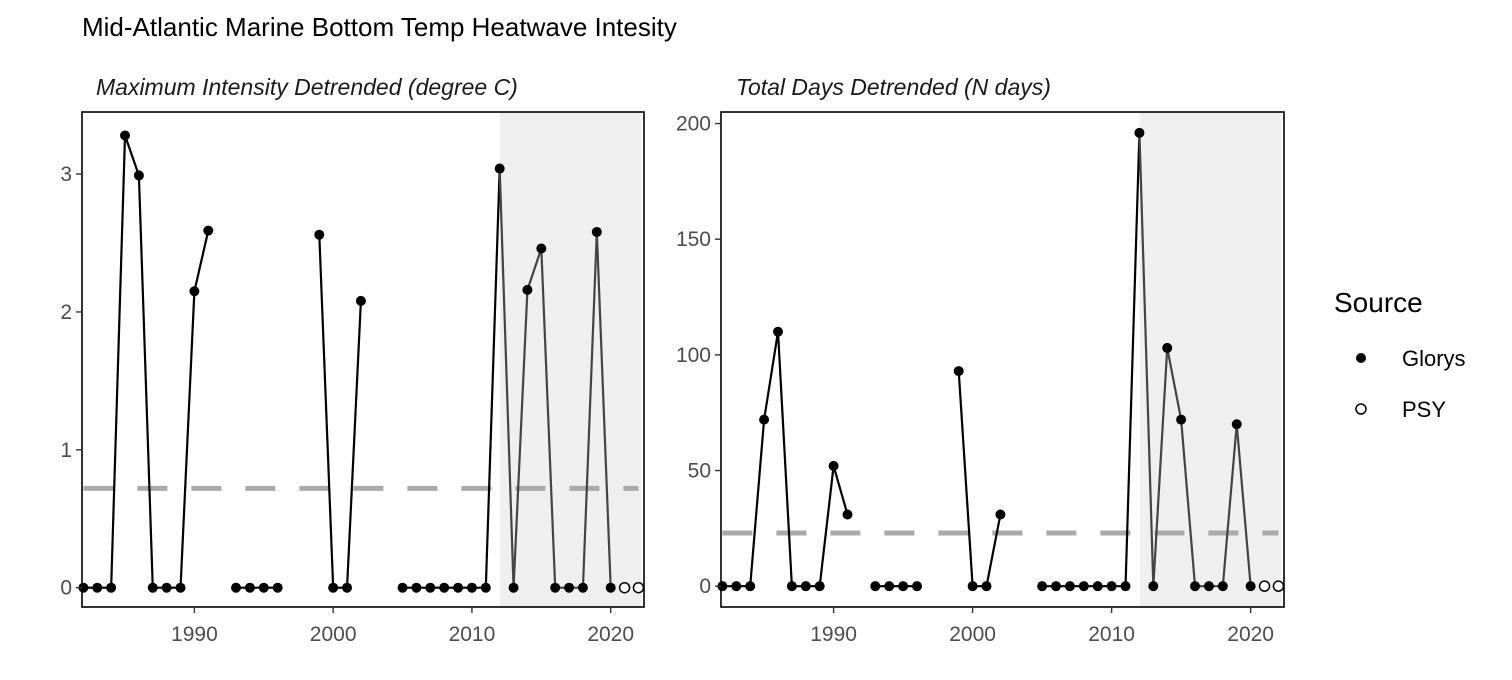 Image resolution: width=1512 pixels, height=680 pixels. Describe the element at coordinates (1361, 358) in the screenshot. I see `legend-glorys-marker` at that location.